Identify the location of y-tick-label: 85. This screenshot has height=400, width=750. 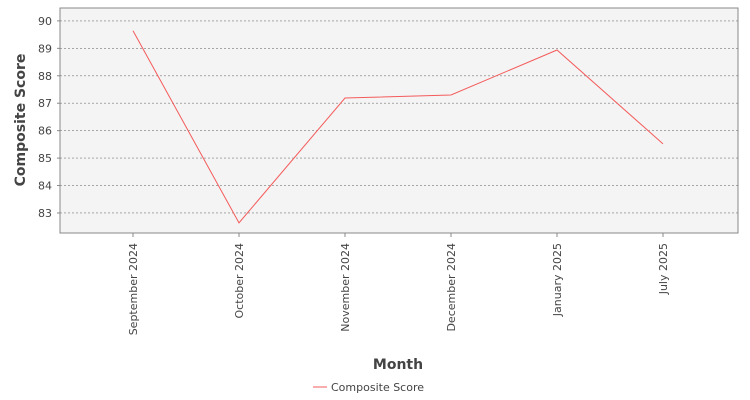
(45, 158).